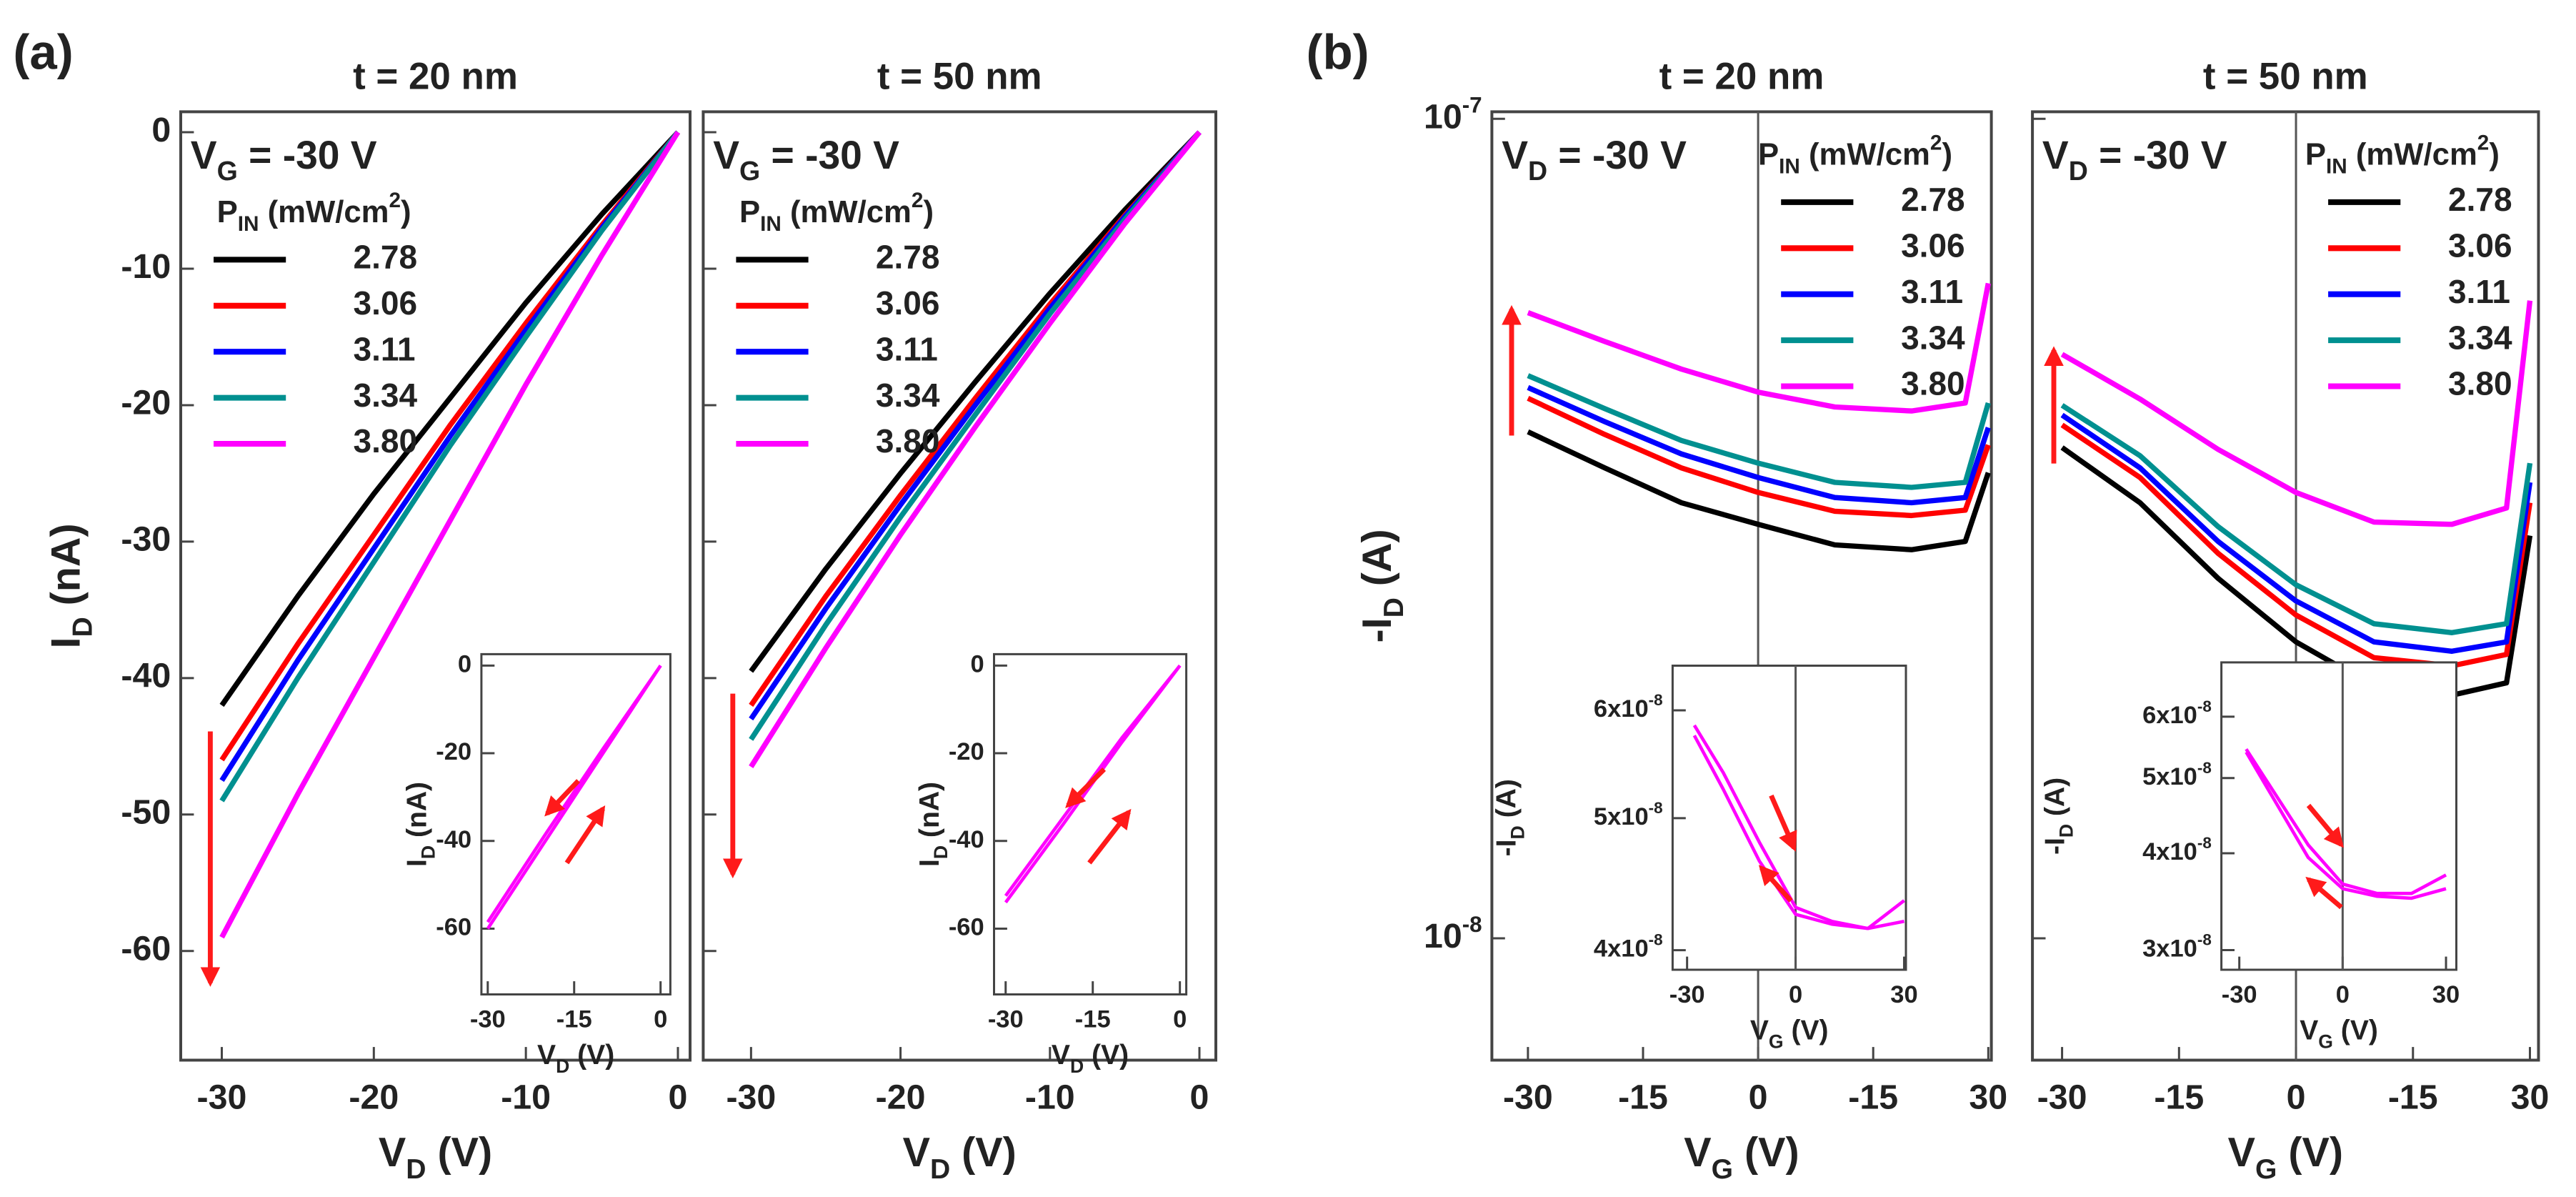 This screenshot has height=1197, width=2576. What do you see at coordinates (1510, 817) in the screenshot?
I see `y-axis-label: -ID (A)` at bounding box center [1510, 817].